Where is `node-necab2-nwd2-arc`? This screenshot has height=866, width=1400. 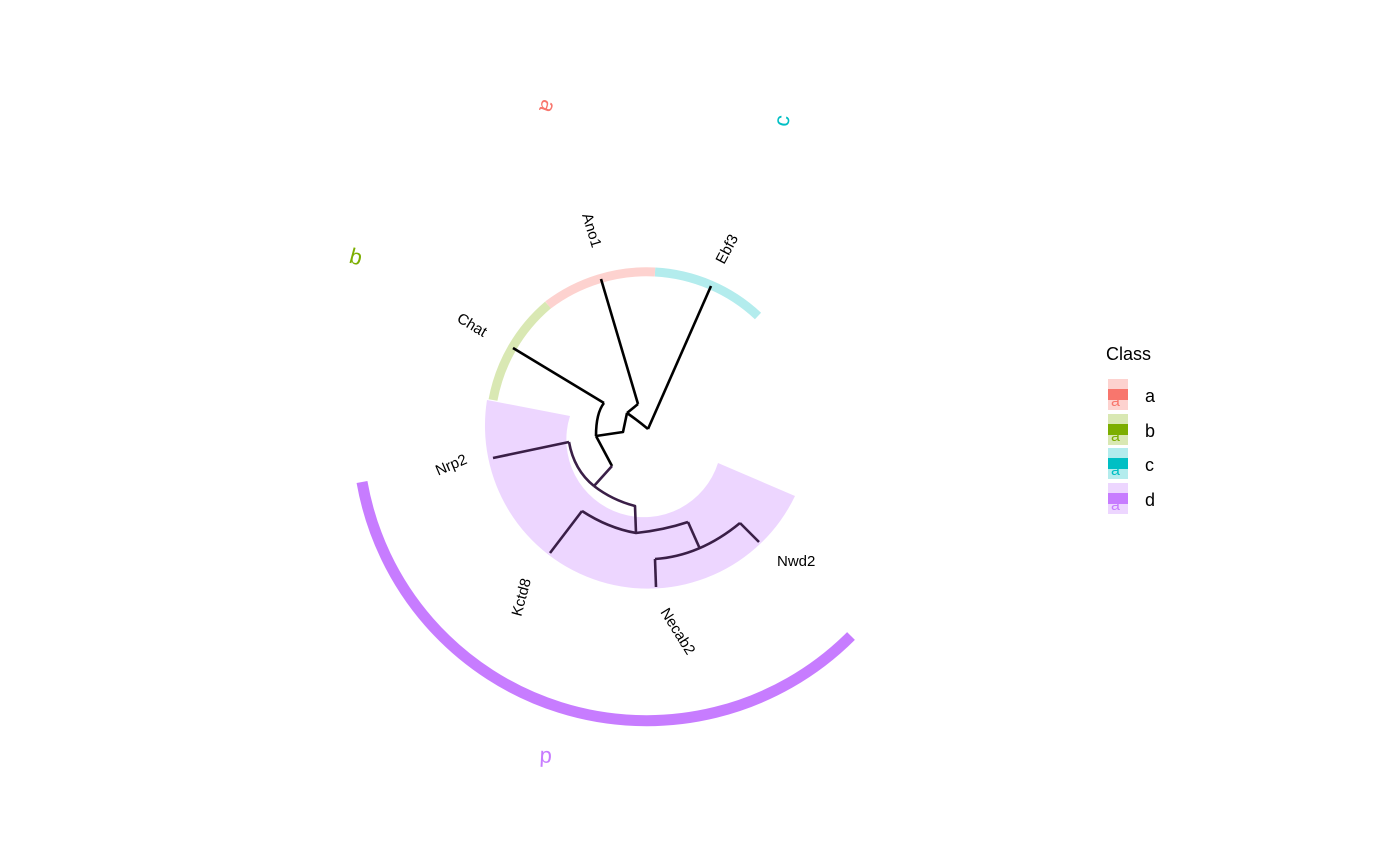
node-necab2-nwd2-arc is located at coordinates (697, 541).